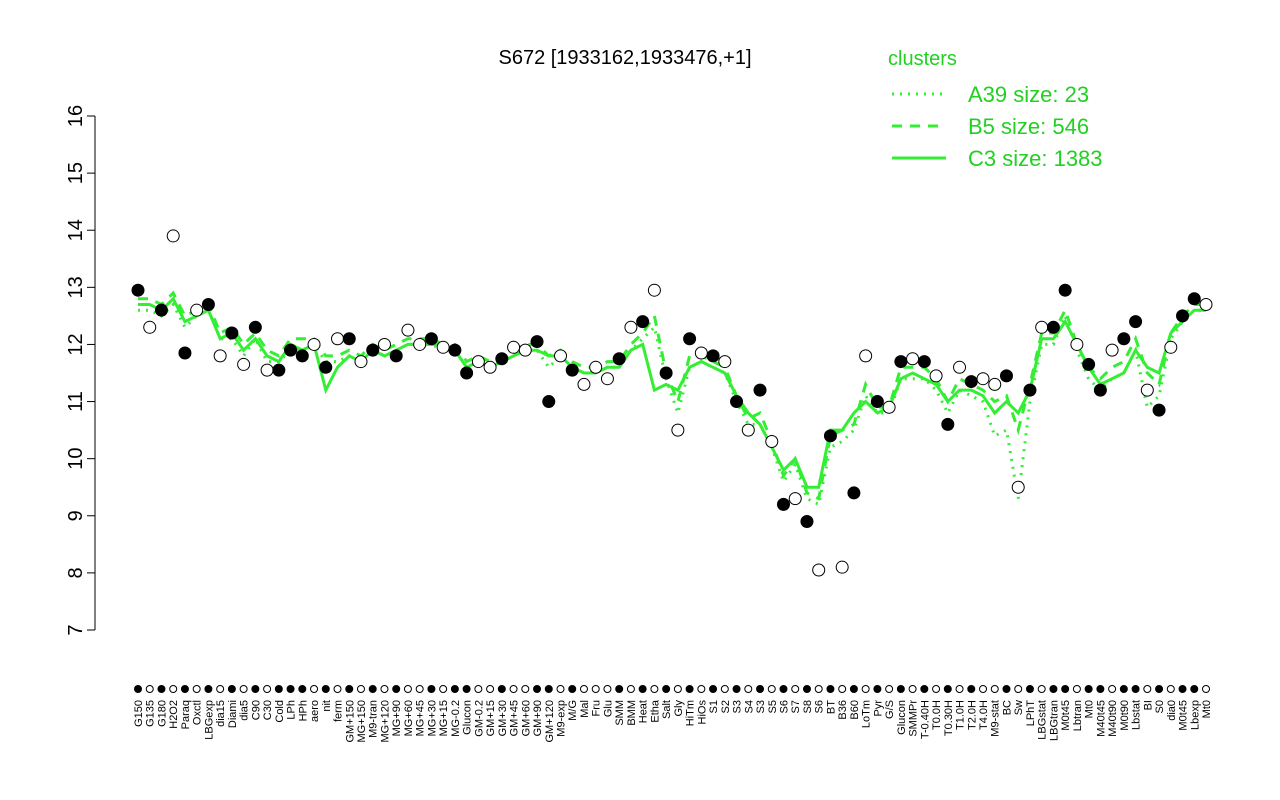 The width and height of the screenshot is (1280, 800). I want to click on x-tick-label: LBGstat, so click(1043, 720).